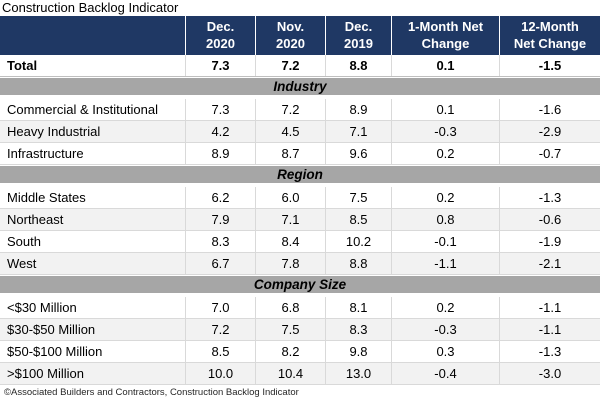 The image size is (600, 400). Describe the element at coordinates (290, 131) in the screenshot. I see `row-value: 4.5` at that location.